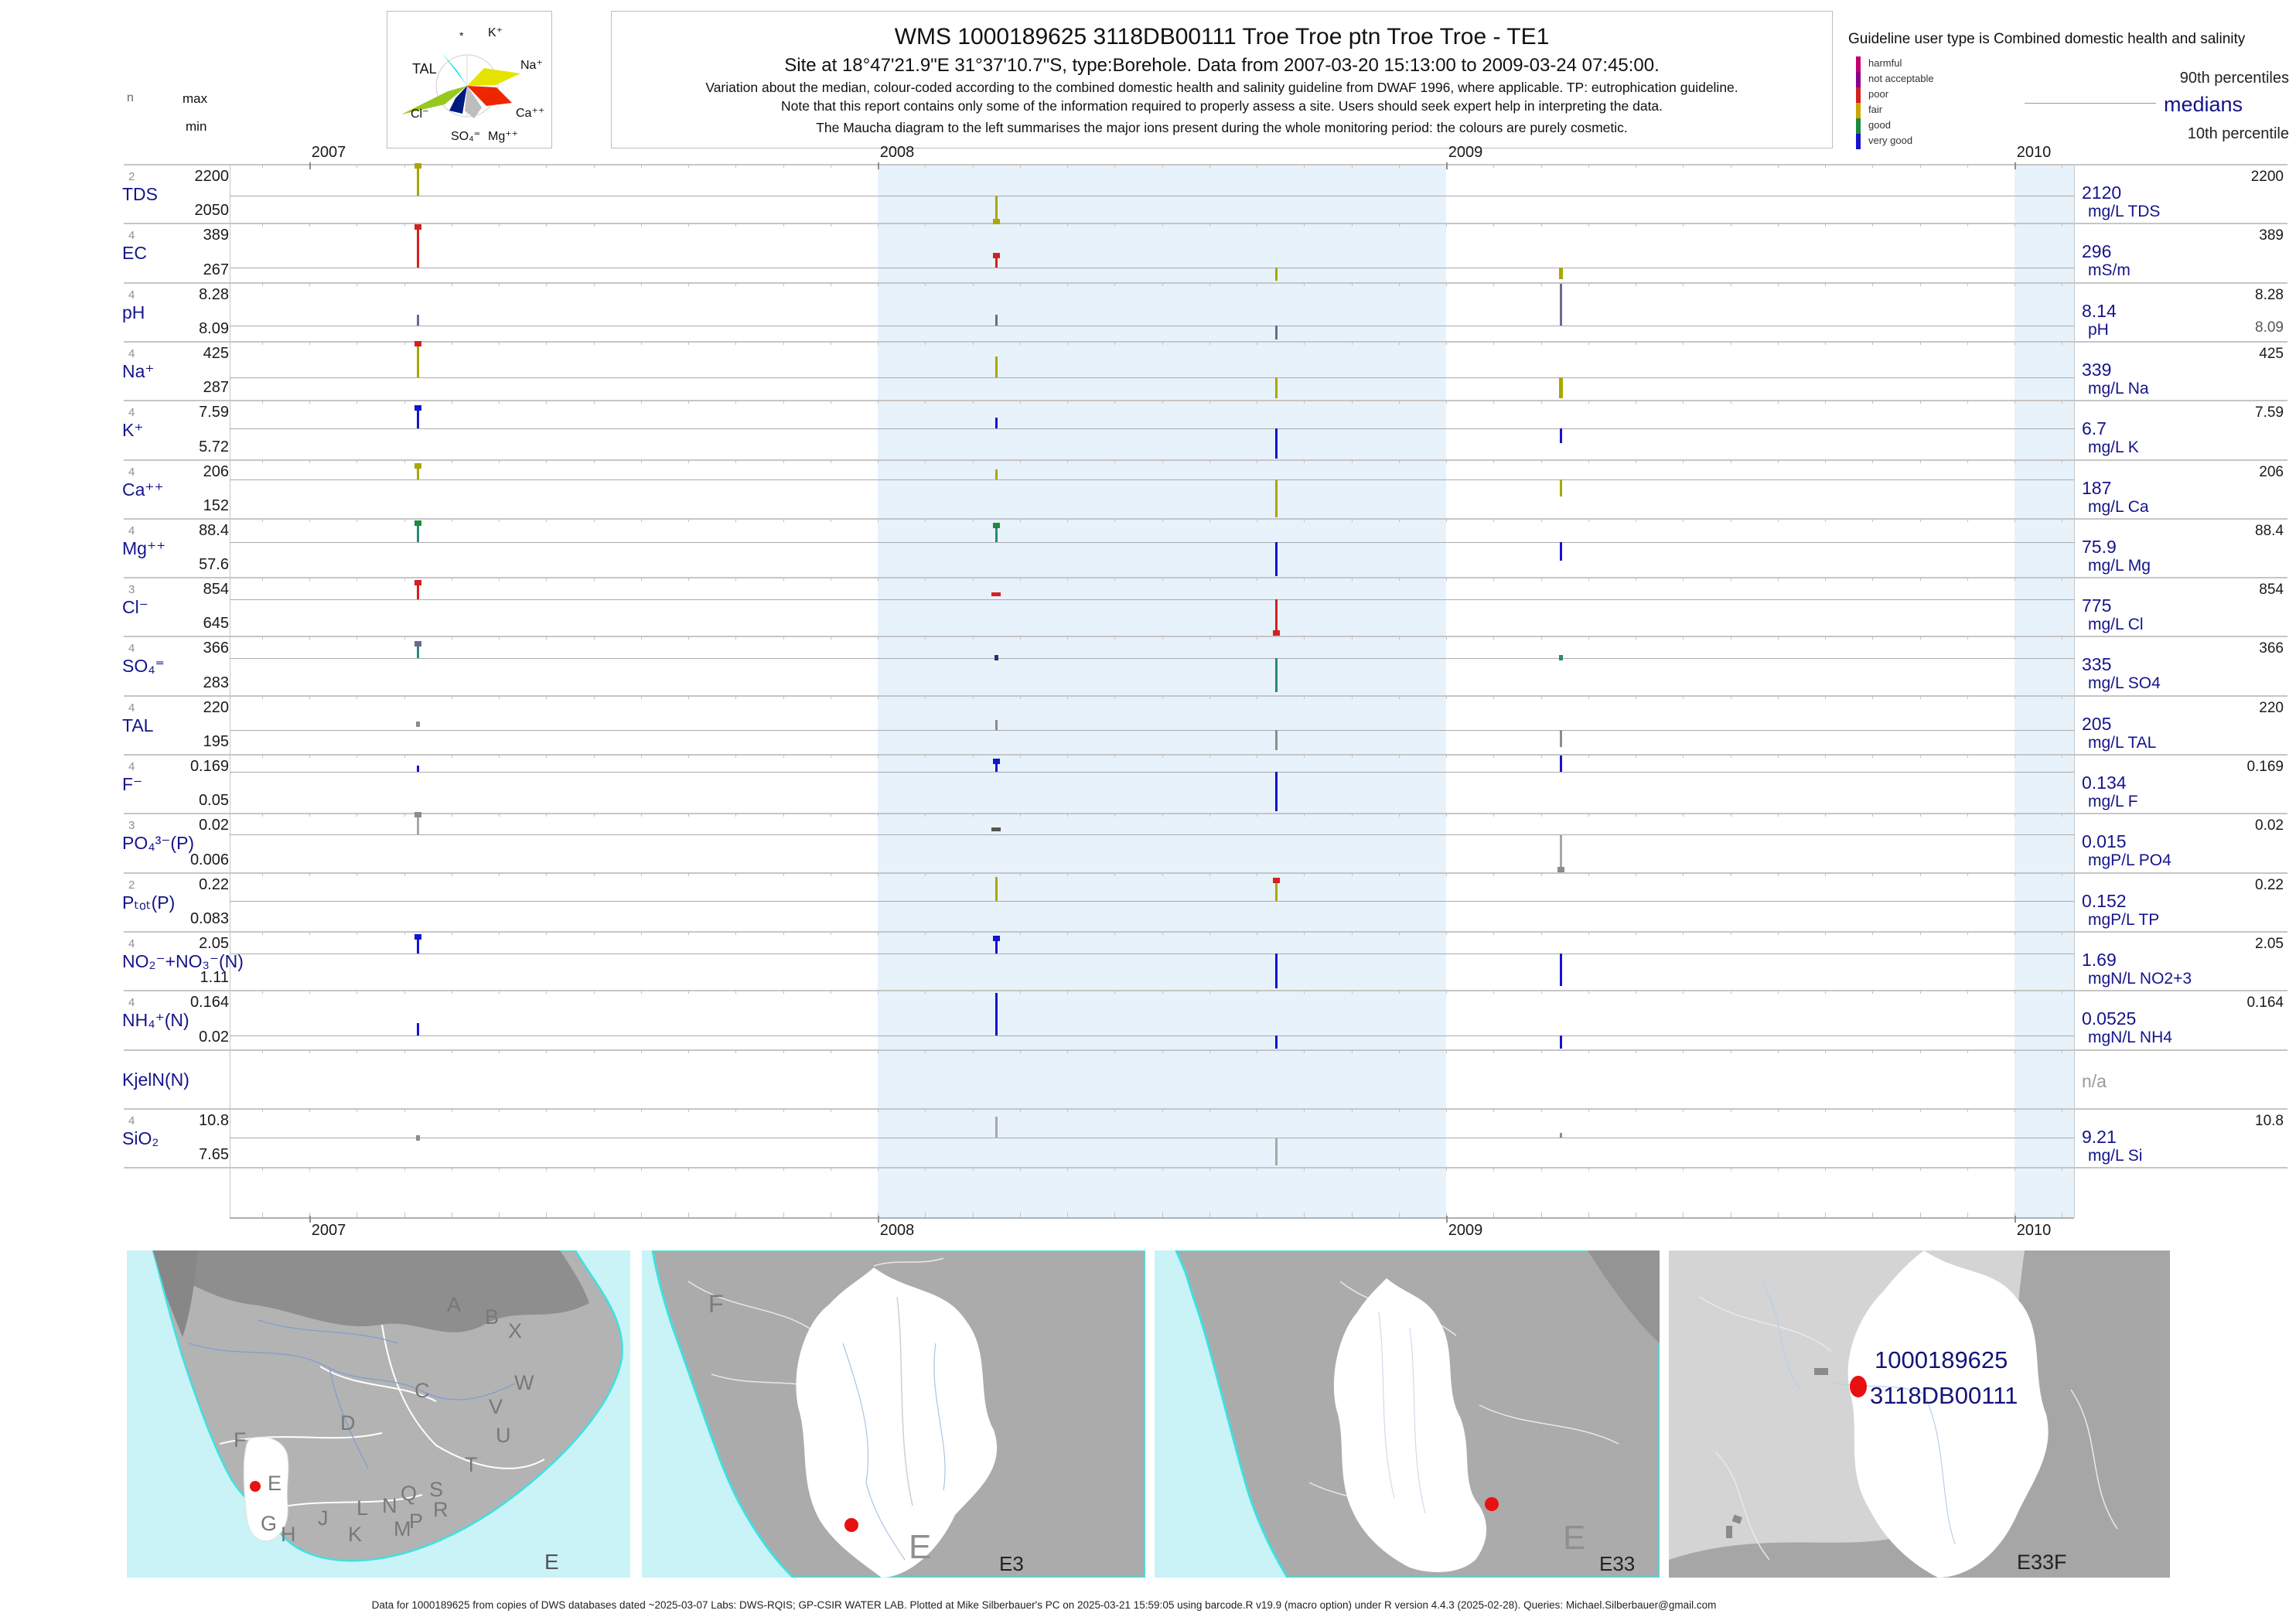  I want to click on param-p90-value: 854, so click(2271, 590).